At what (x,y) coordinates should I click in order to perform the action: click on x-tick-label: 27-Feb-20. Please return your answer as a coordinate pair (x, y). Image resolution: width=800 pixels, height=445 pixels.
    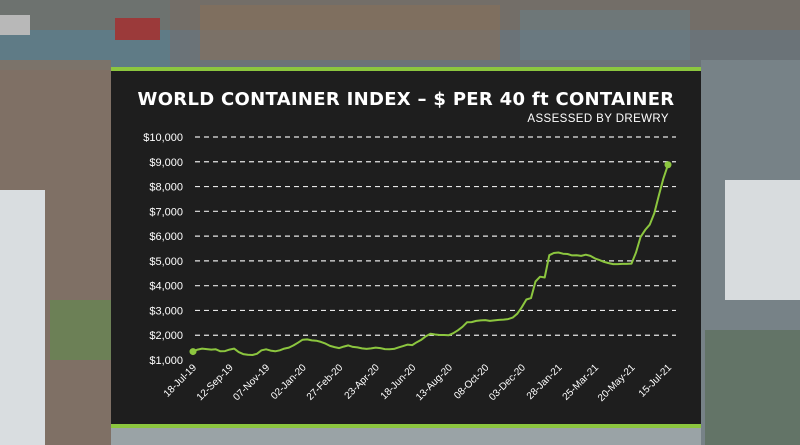
    Looking at the image, I should click on (325, 382).